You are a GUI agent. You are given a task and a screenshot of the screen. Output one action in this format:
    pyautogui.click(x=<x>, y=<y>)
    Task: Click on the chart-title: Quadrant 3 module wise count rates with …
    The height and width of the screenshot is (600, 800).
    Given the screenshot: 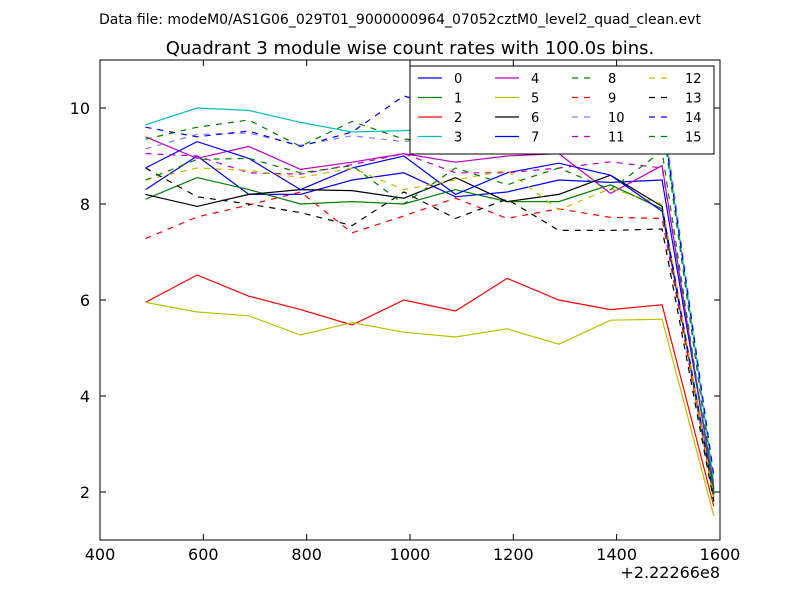 What is the action you would take?
    pyautogui.click(x=410, y=48)
    